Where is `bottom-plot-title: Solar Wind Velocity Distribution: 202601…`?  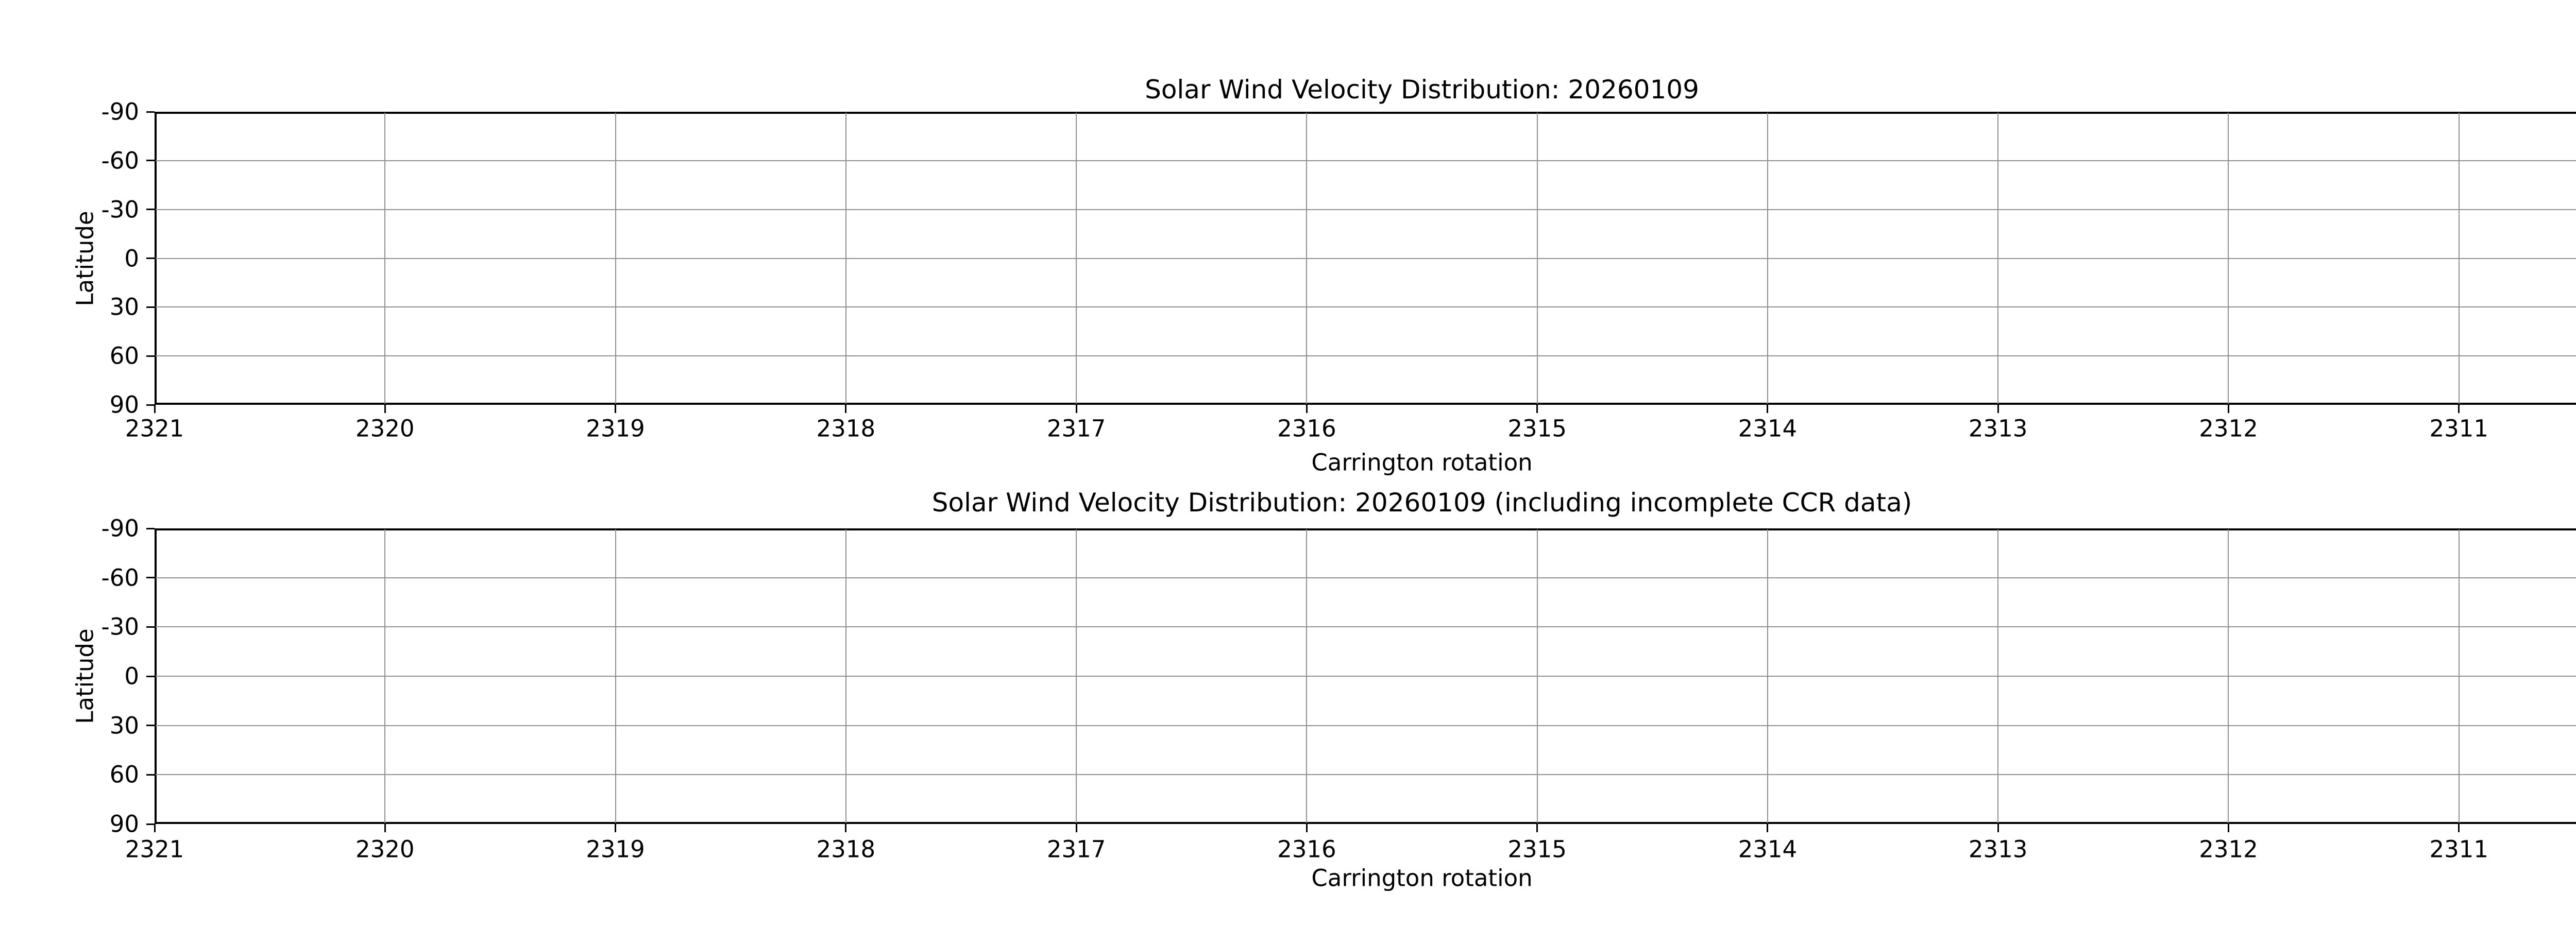
bottom-plot-title: Solar Wind Velocity Distribution: 202601… is located at coordinates (1422, 503).